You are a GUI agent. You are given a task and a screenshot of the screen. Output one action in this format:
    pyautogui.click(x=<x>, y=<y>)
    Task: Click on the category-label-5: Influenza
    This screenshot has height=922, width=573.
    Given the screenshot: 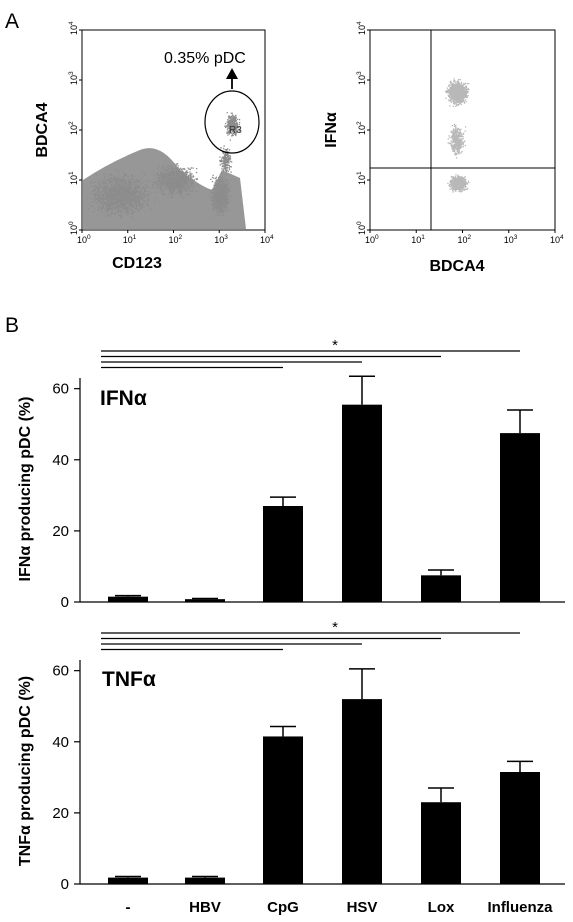 What is the action you would take?
    pyautogui.click(x=520, y=907)
    